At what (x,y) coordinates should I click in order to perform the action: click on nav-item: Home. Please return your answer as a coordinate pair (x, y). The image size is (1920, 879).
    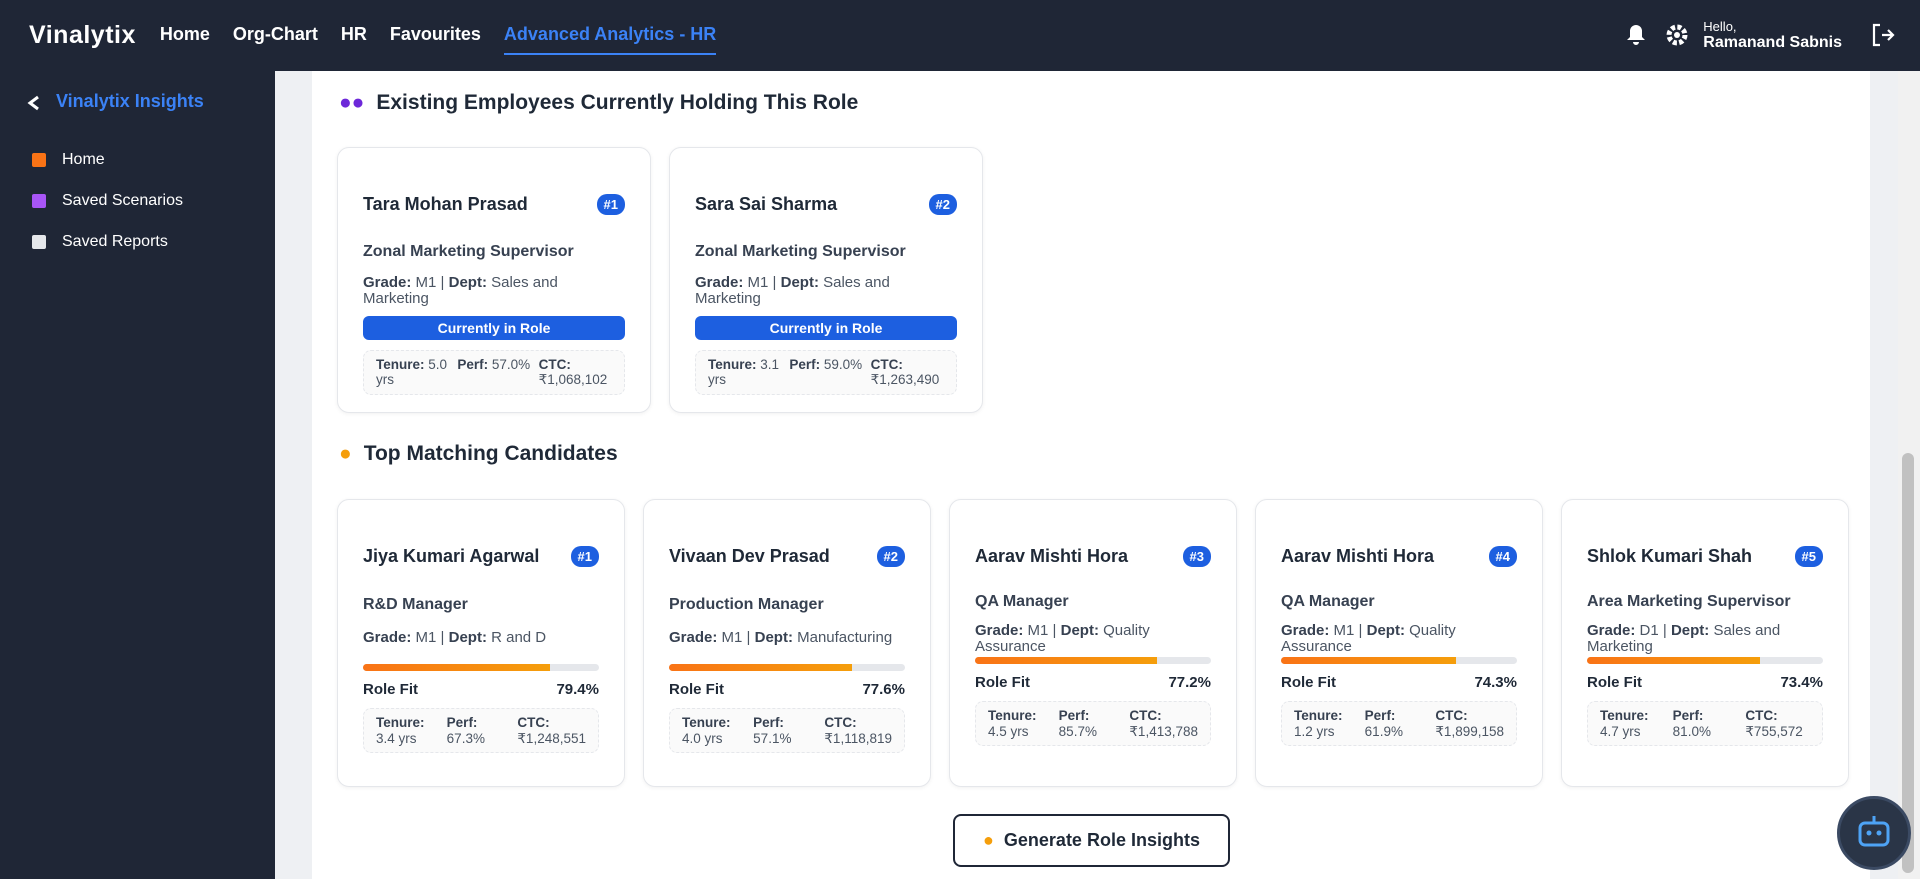
    Looking at the image, I should click on (184, 34).